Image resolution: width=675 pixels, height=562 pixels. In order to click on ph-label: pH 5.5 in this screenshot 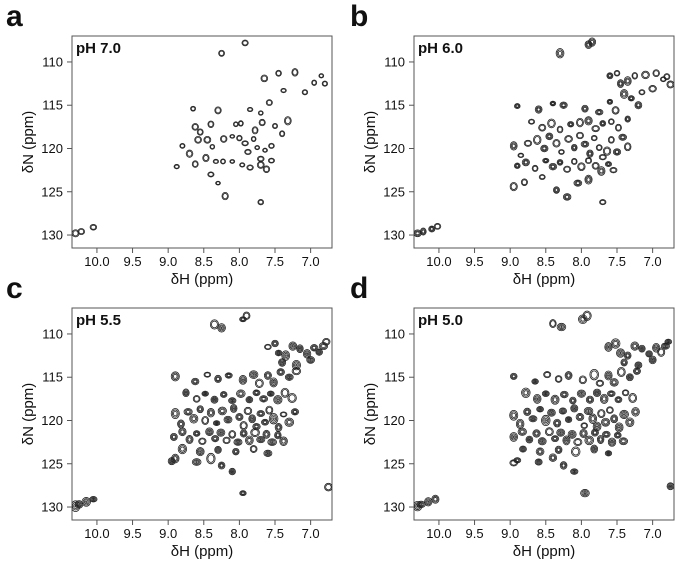, I will do `click(98, 320)`.